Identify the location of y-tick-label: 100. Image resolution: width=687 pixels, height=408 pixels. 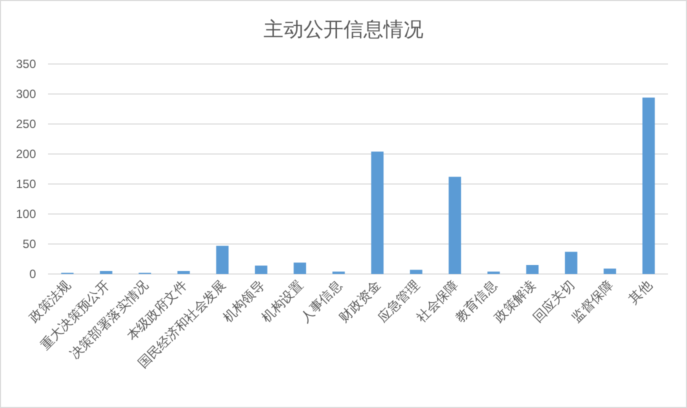
(26, 214).